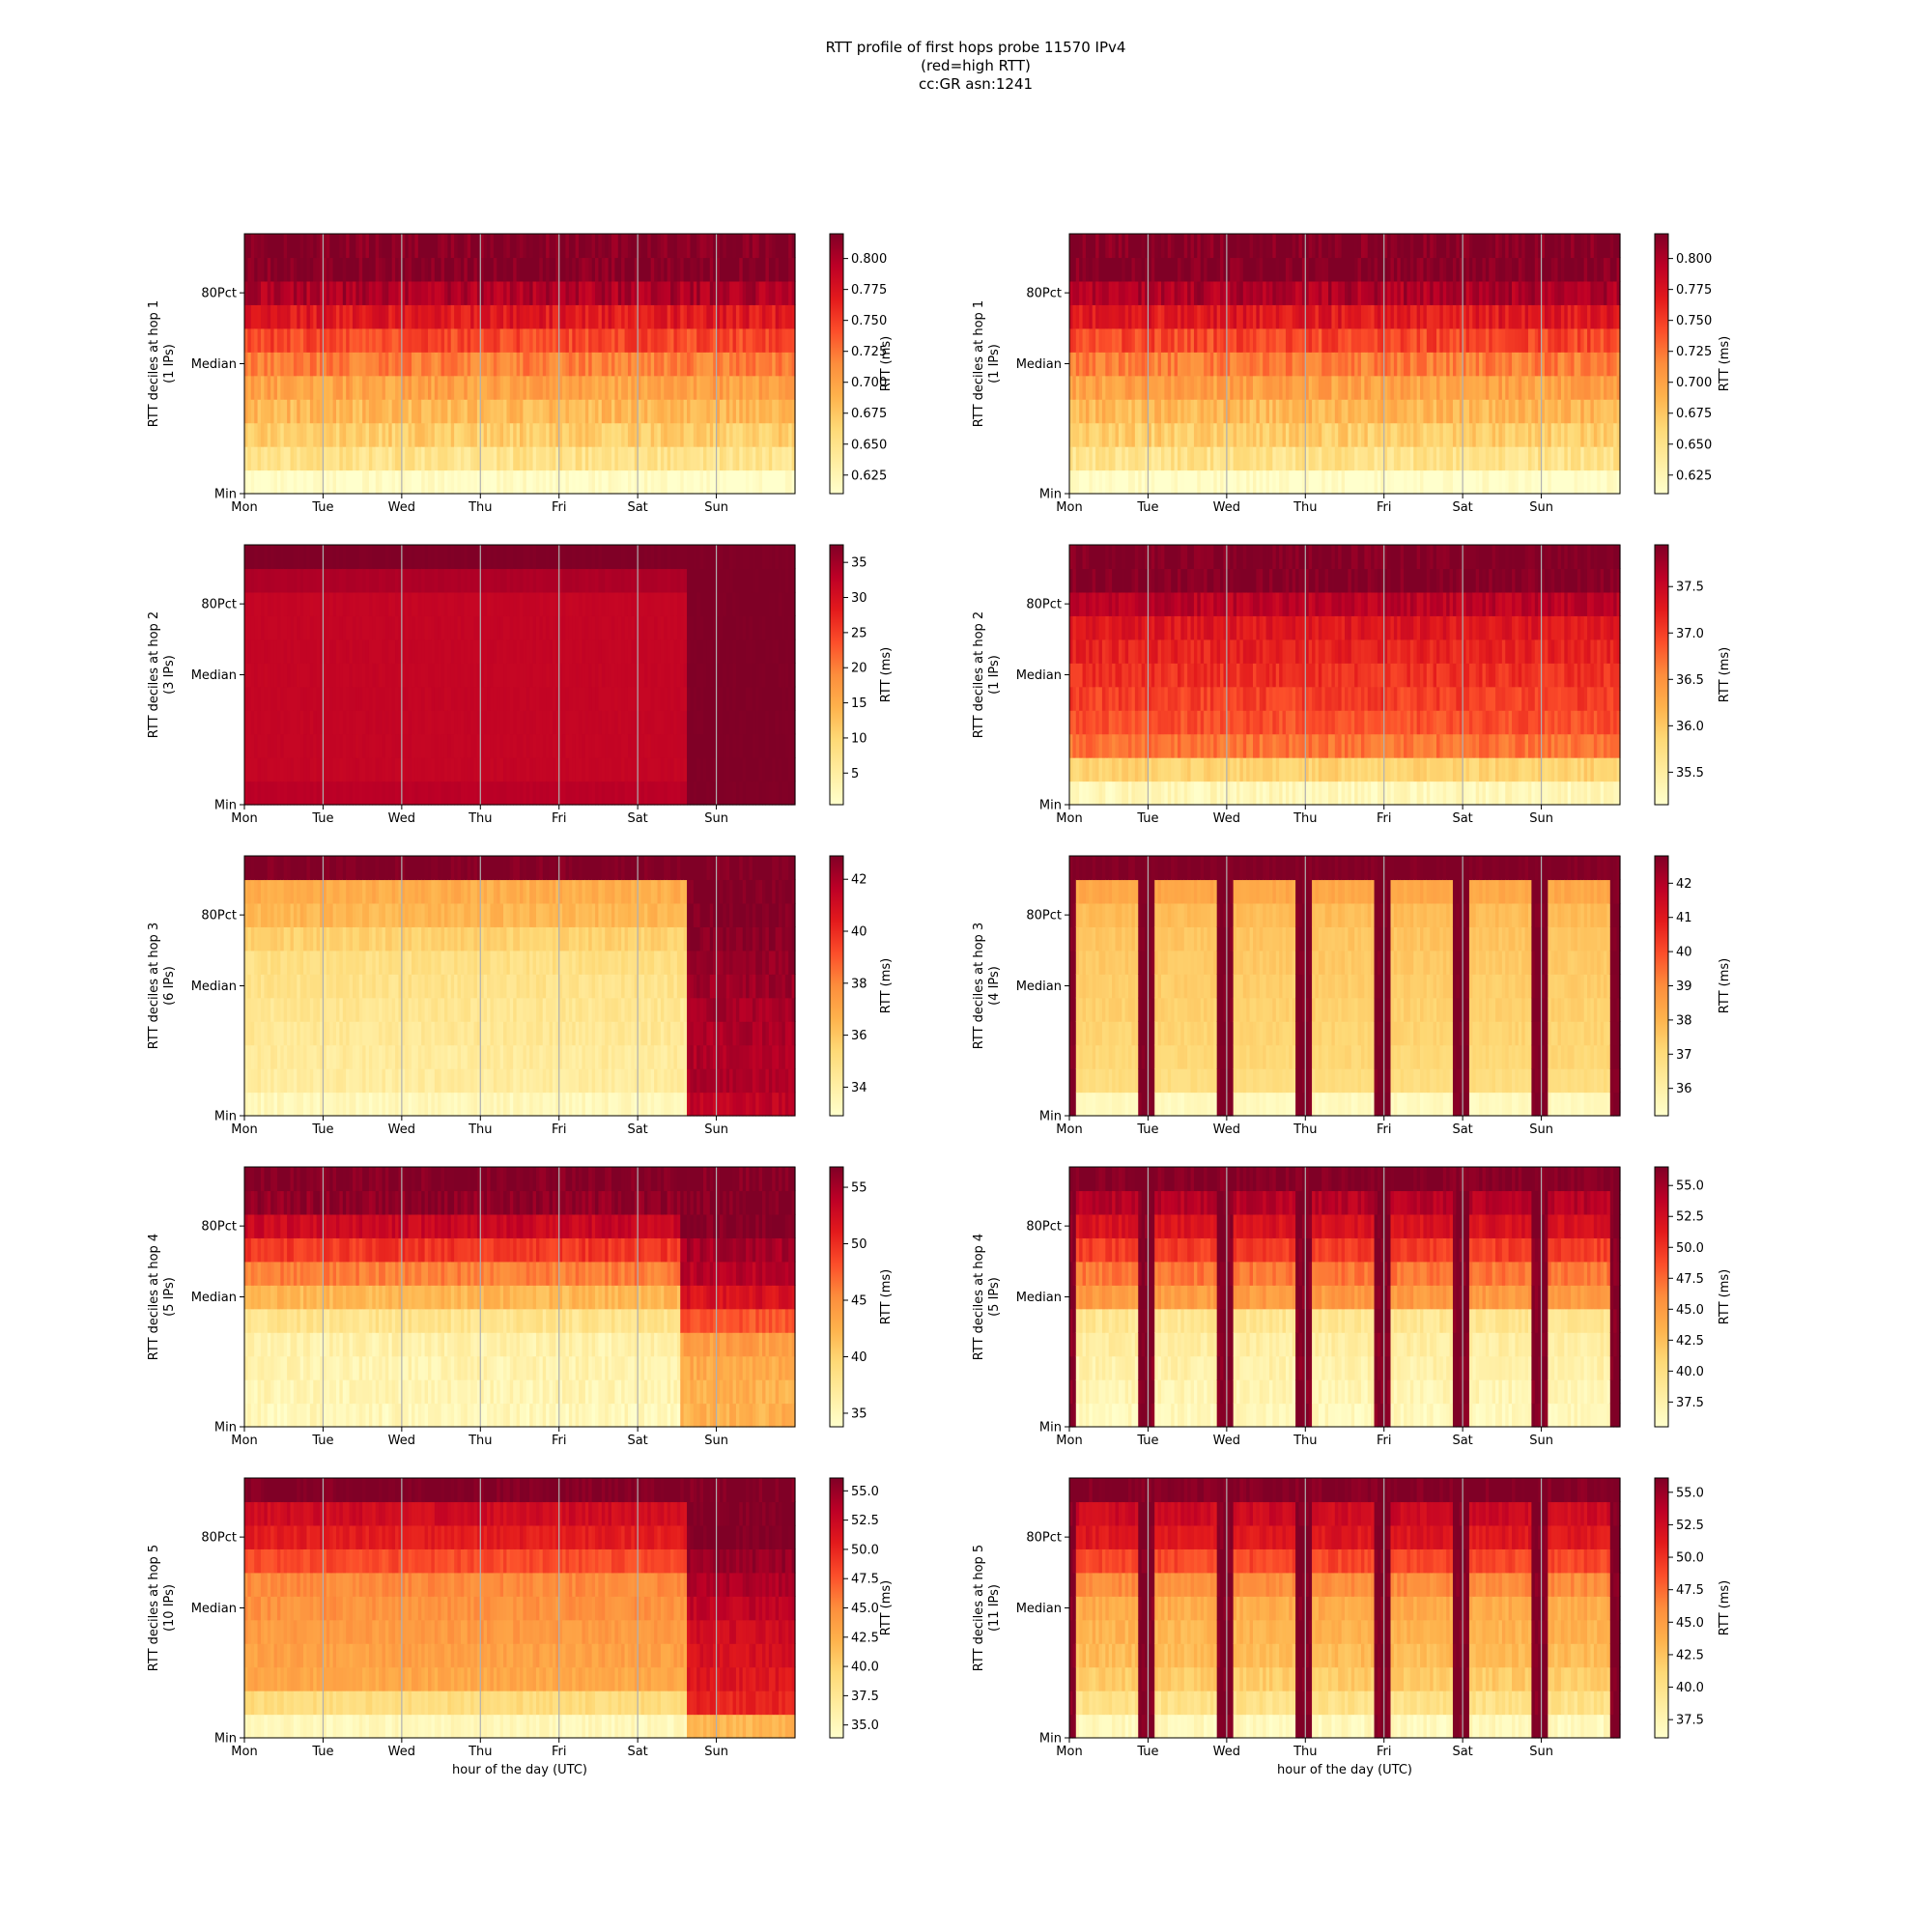 This screenshot has width=1932, height=1932. Describe the element at coordinates (869, 259) in the screenshot. I see `colorbar-tick-label: 0.800` at that location.